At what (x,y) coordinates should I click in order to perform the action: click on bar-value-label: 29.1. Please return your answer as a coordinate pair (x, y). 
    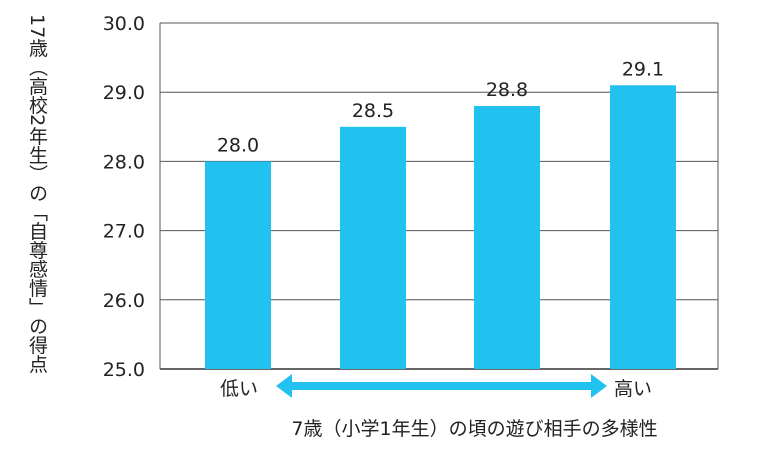
    Looking at the image, I should click on (643, 69).